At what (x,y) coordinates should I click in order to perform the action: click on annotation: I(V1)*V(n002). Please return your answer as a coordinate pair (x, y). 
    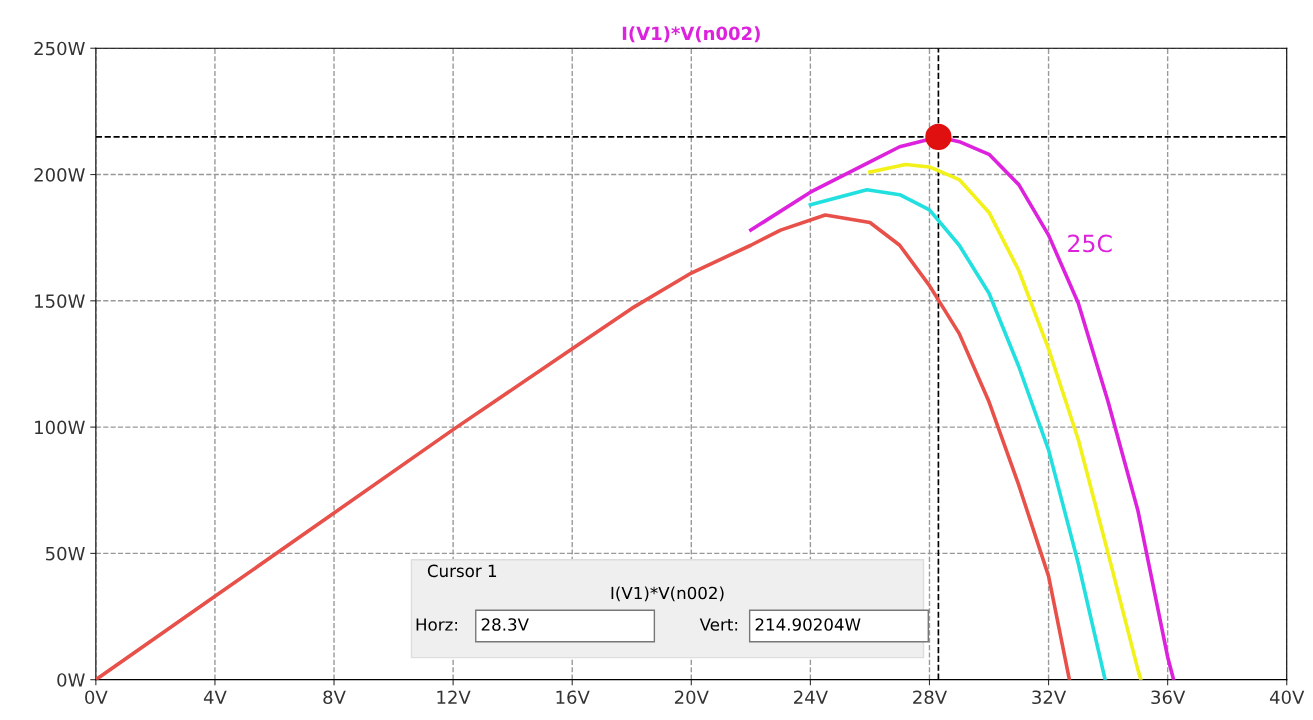
    Looking at the image, I should click on (667, 594).